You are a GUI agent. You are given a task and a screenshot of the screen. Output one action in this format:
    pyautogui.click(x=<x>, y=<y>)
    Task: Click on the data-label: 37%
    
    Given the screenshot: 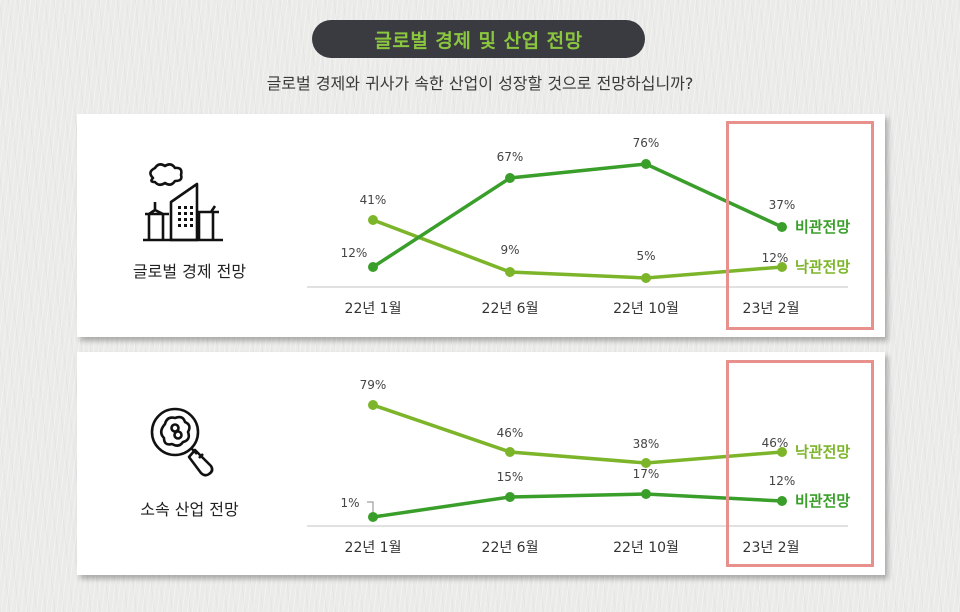 What is the action you would take?
    pyautogui.click(x=782, y=205)
    